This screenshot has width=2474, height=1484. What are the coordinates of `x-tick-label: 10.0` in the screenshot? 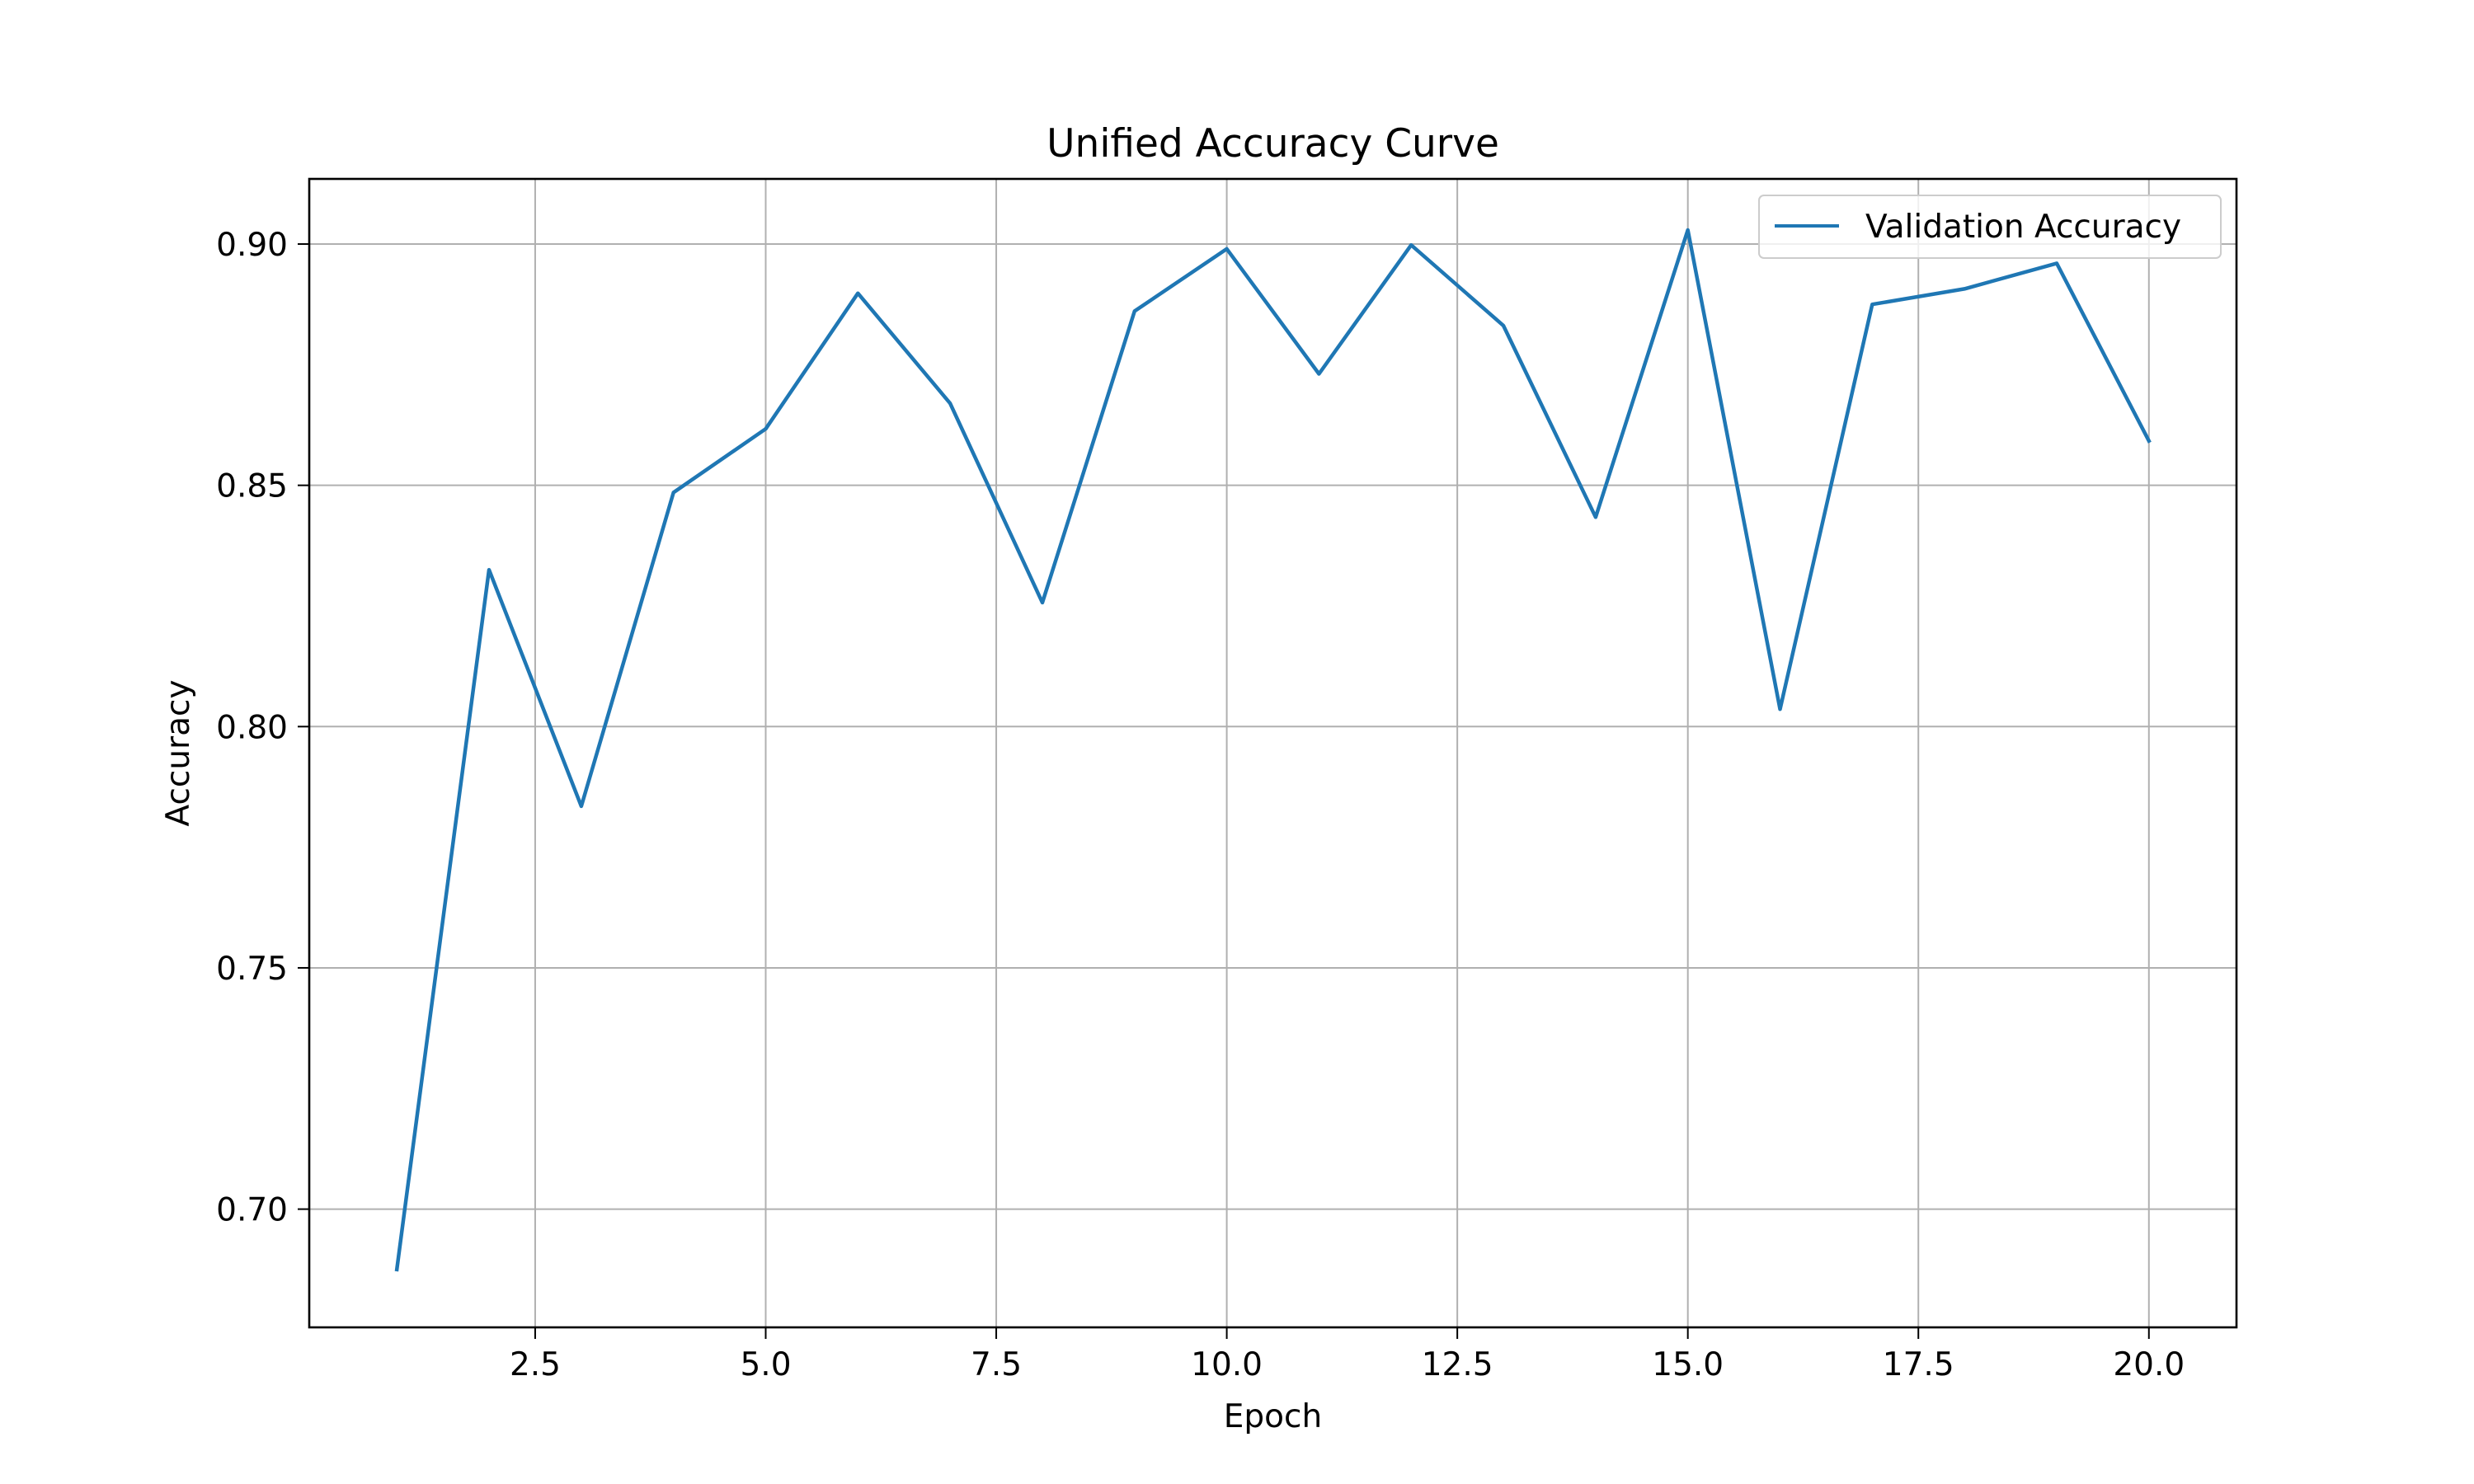 It's located at (1227, 1364).